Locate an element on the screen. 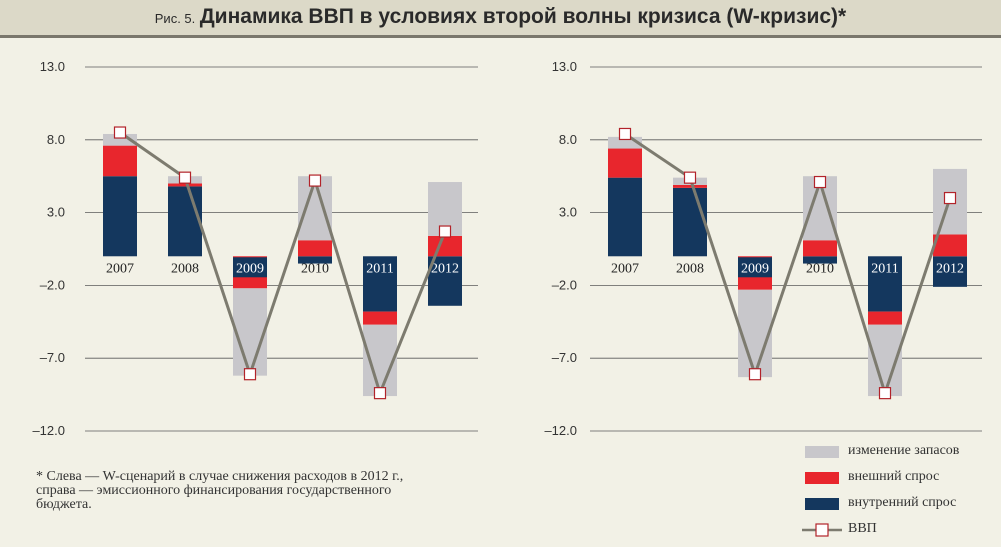 The height and width of the screenshot is (547, 1001). gdp-line-icon is located at coordinates (822, 530).